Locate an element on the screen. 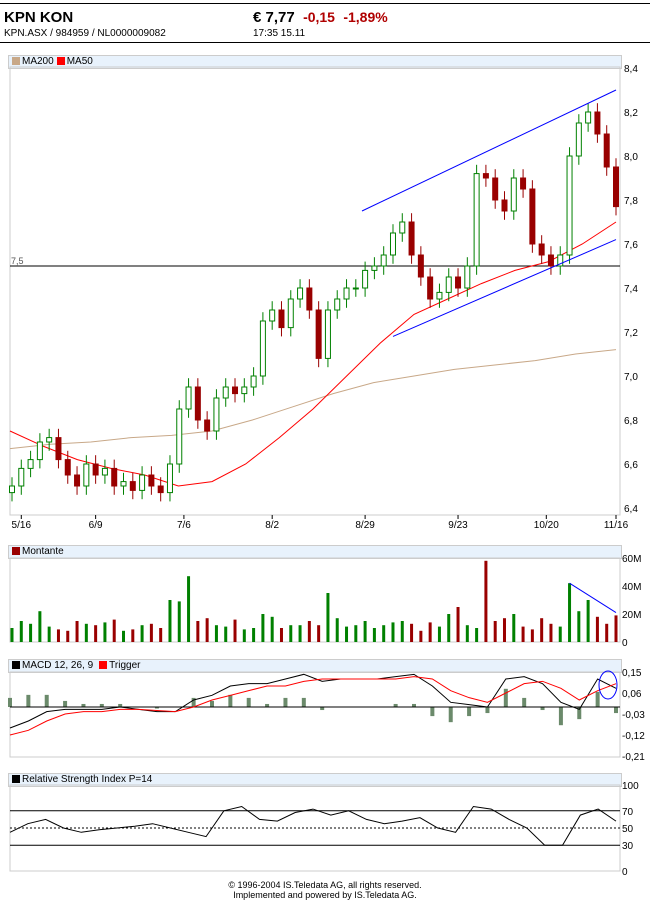 The height and width of the screenshot is (900, 650). price-legend: MA200 MA50 is located at coordinates (315, 62).